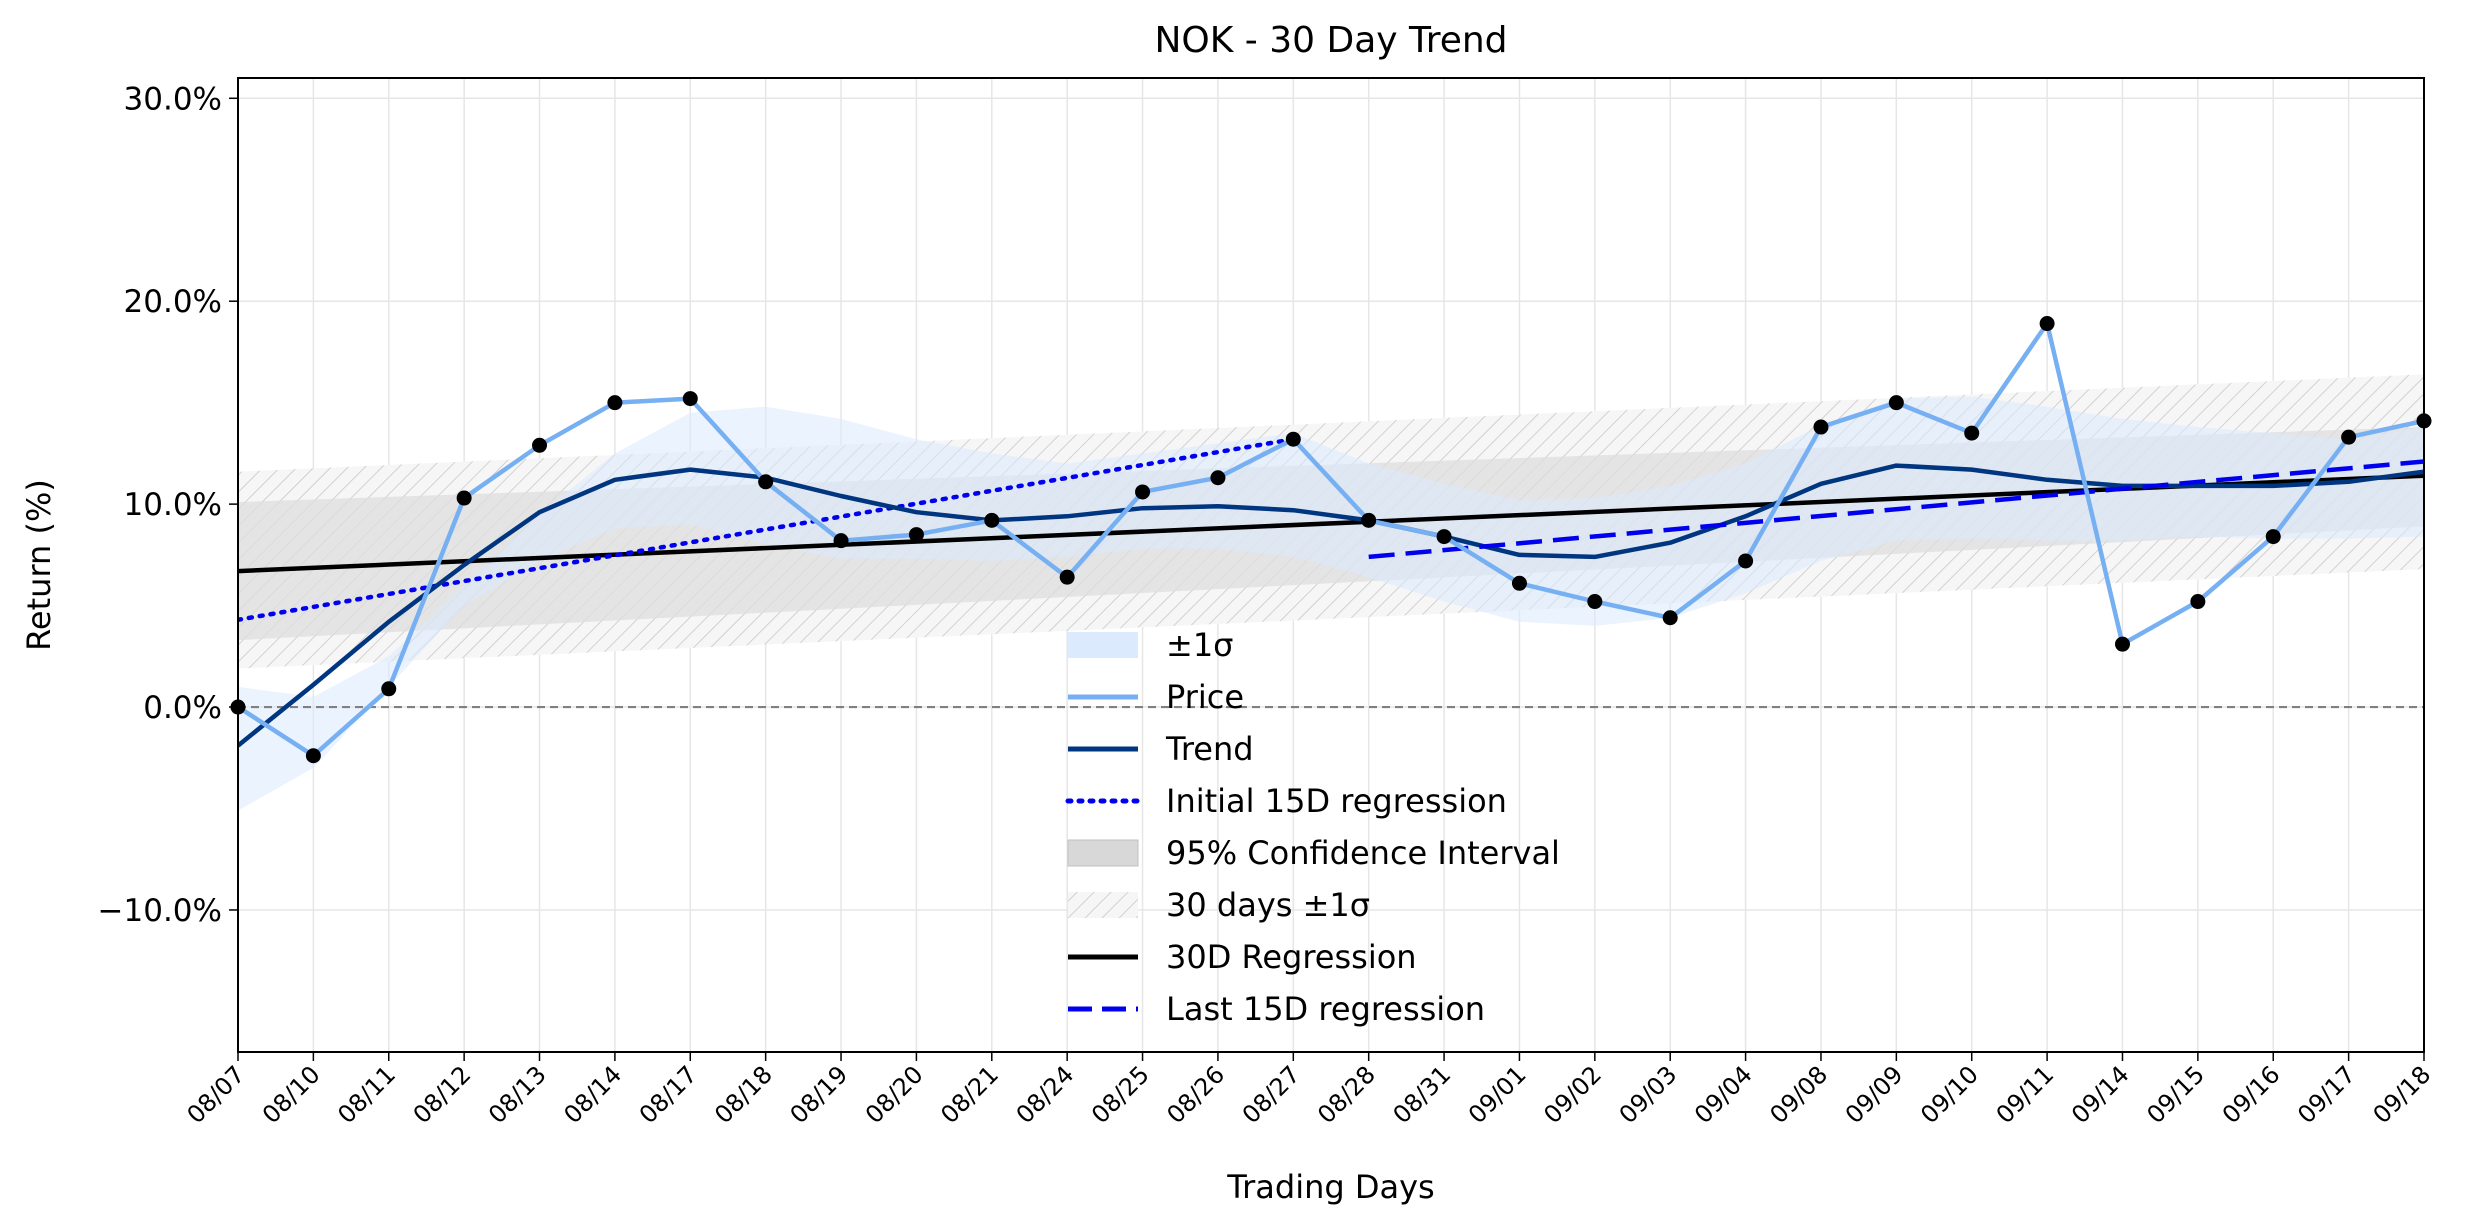  Describe the element at coordinates (442, 1094) in the screenshot. I see `x-tick-label: 08/12` at that location.